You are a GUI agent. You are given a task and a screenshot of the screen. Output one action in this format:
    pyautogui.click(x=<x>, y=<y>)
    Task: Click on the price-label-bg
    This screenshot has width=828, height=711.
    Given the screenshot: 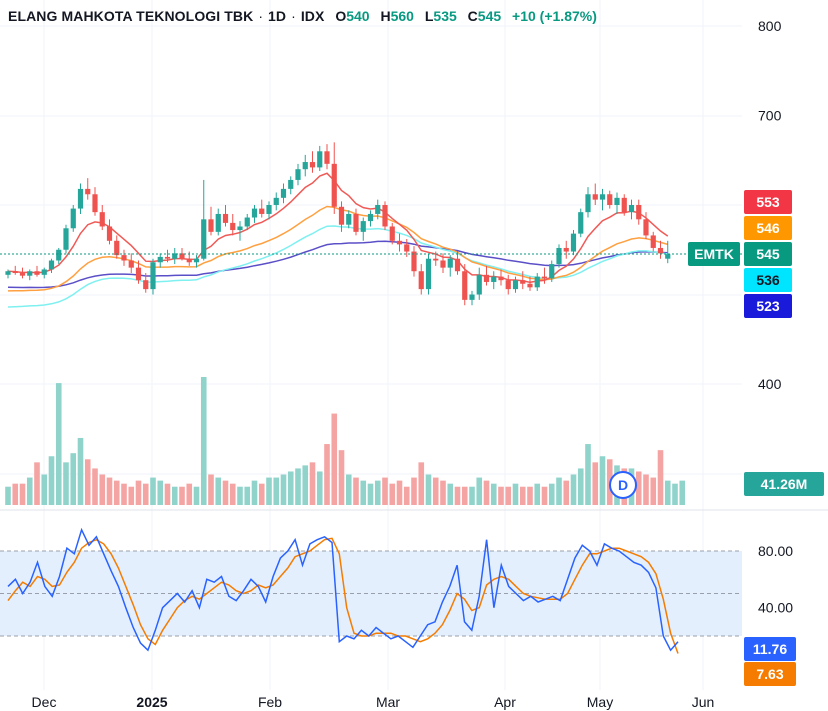 What is the action you would take?
    pyautogui.click(x=768, y=254)
    